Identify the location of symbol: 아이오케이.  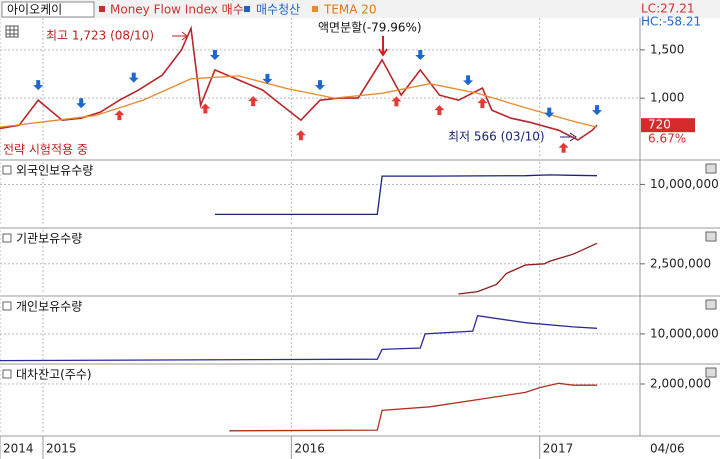
(34, 10).